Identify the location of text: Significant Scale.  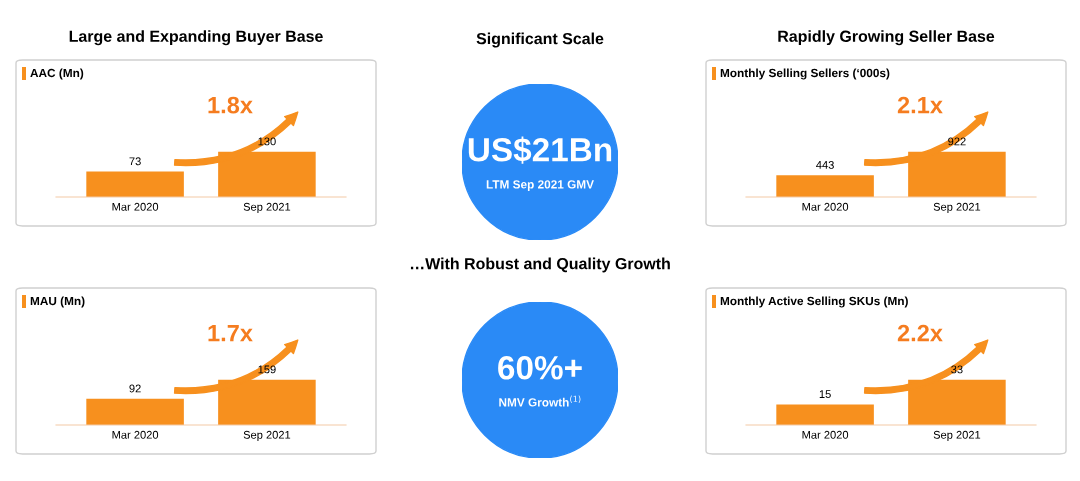
(540, 40).